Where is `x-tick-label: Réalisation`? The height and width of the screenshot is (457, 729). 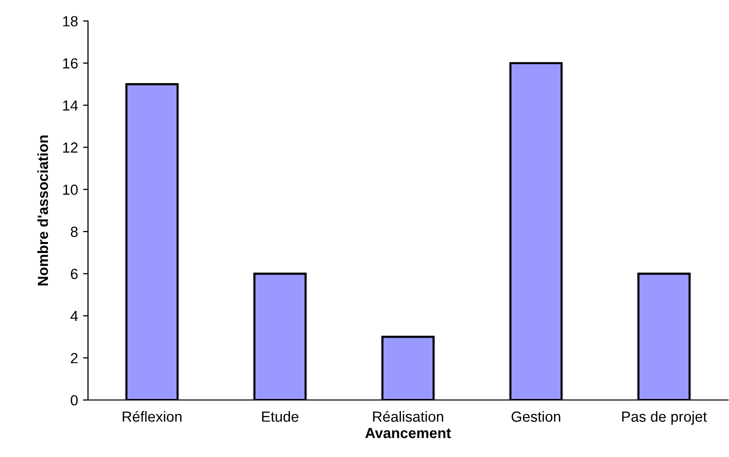
x-tick-label: Réalisation is located at coordinates (408, 416).